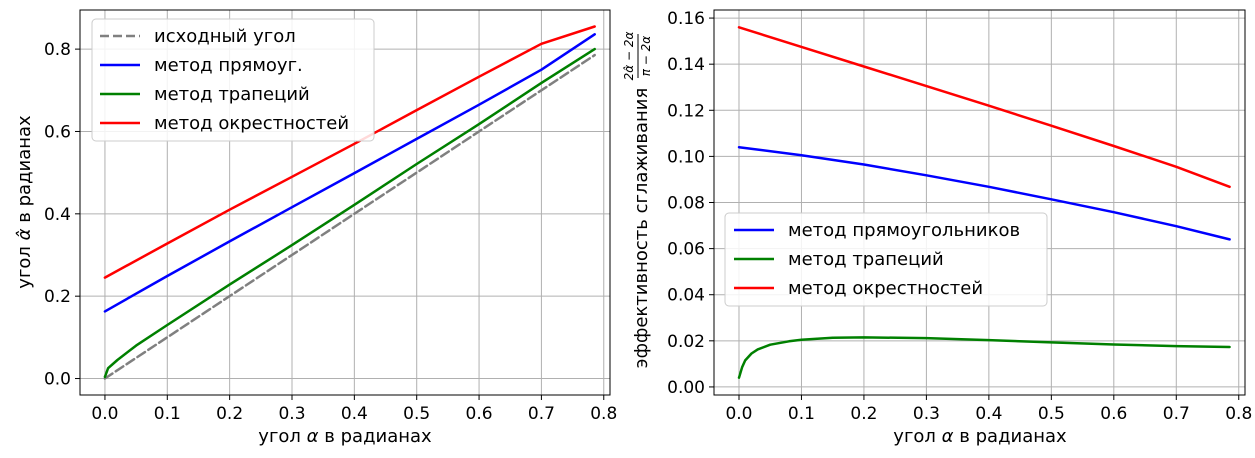 The height and width of the screenshot is (458, 1255). I want to click on y-tick-label: 0.10, so click(686, 157).